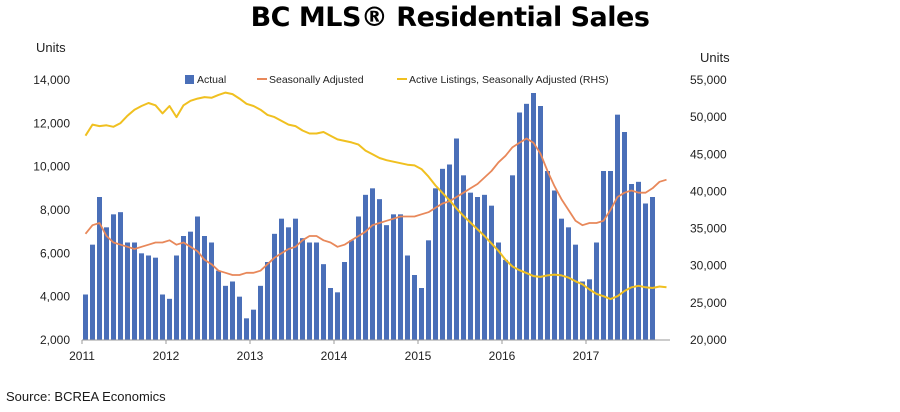  I want to click on y-right-tick-label: 35,000, so click(708, 229).